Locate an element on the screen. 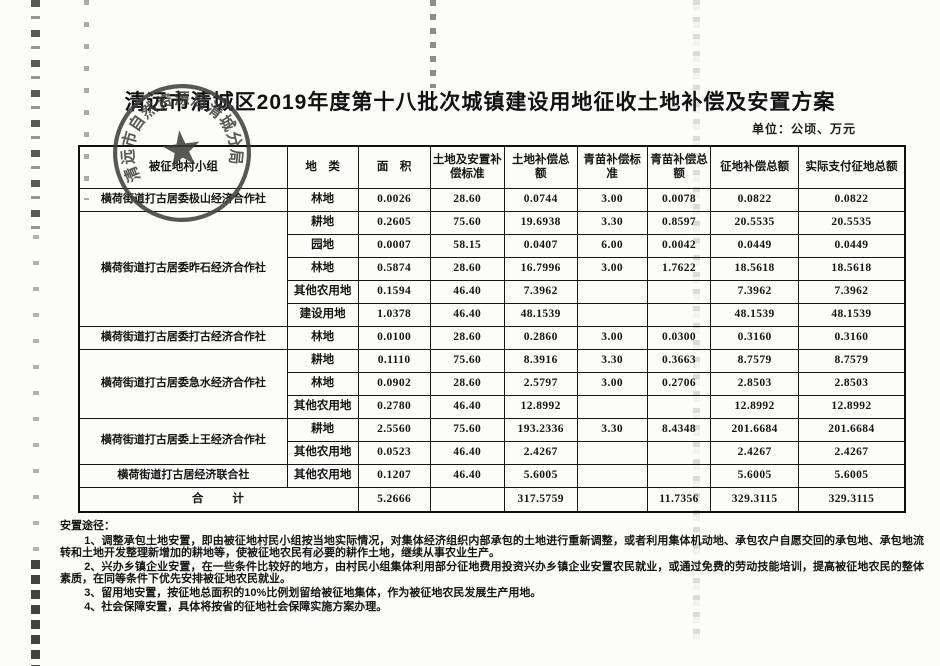 The height and width of the screenshot is (666, 940). paid-total-cell: 2.4267 is located at coordinates (851, 452).